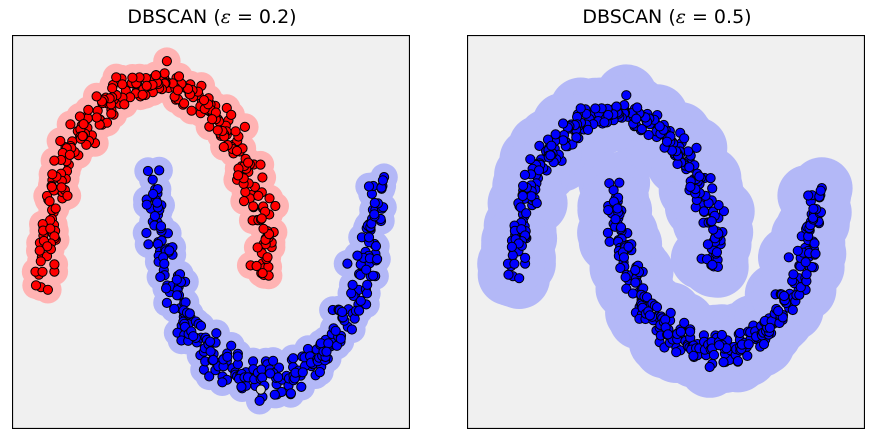 This screenshot has height=442, width=876. I want to click on right-title-prefix: DBSCAN (, so click(629, 17).